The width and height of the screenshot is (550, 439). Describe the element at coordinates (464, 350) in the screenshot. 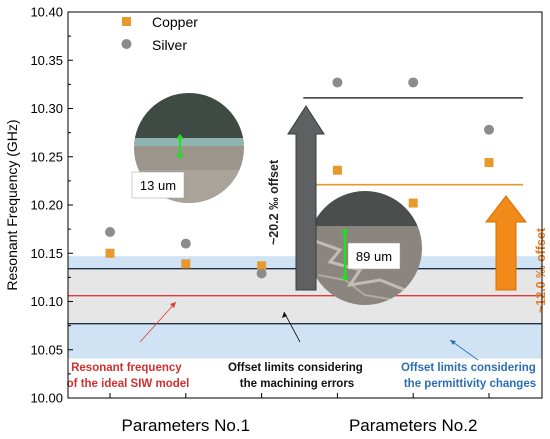

I see `permittivity-pointer` at that location.